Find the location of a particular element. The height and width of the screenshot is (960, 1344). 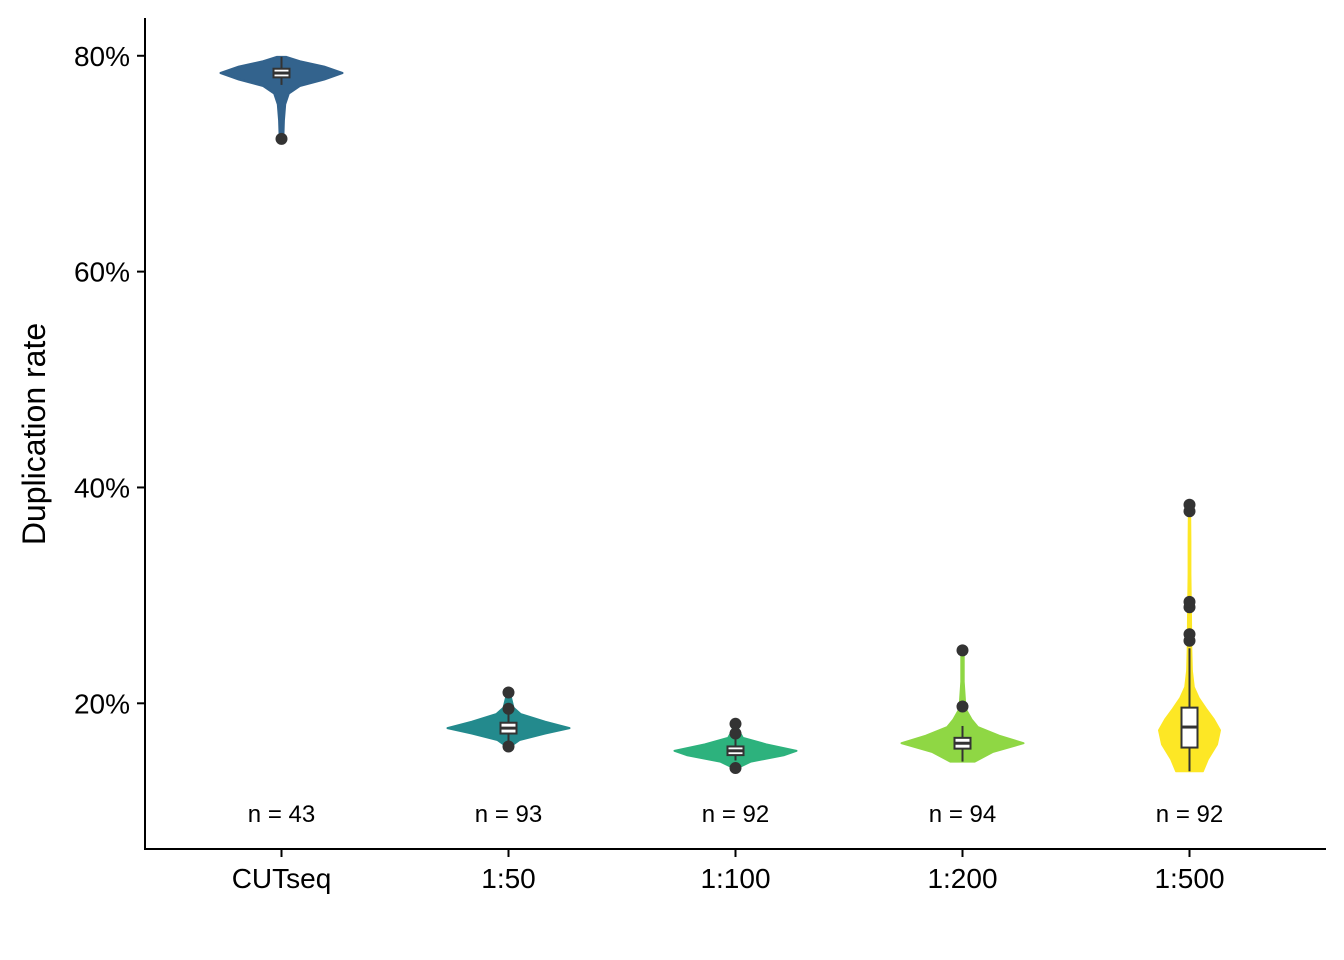

x-tick-label: 1:50 is located at coordinates (508, 878).